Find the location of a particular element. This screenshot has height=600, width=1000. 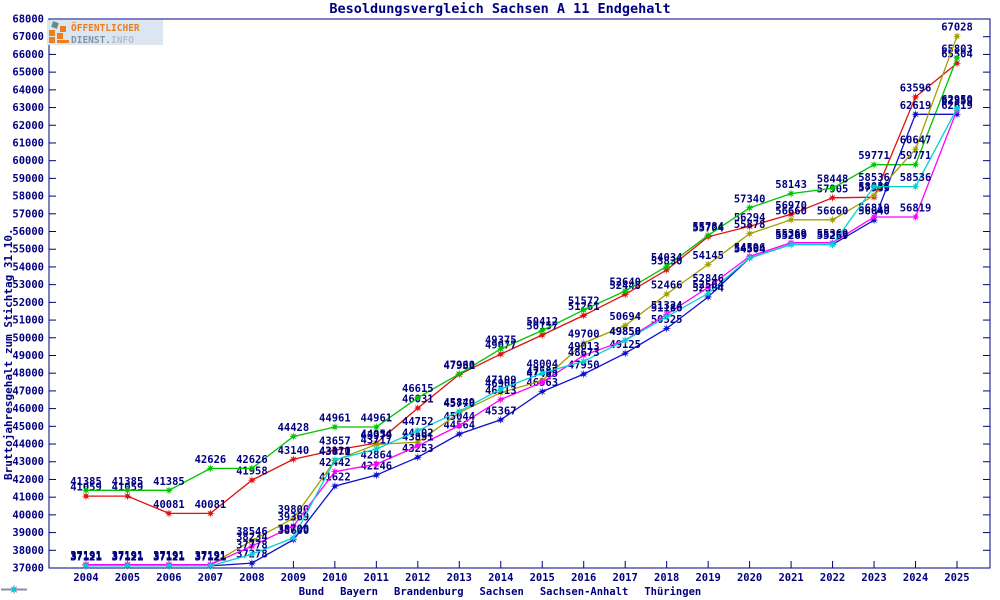

y-tick-label: 57000 is located at coordinates (28, 214).